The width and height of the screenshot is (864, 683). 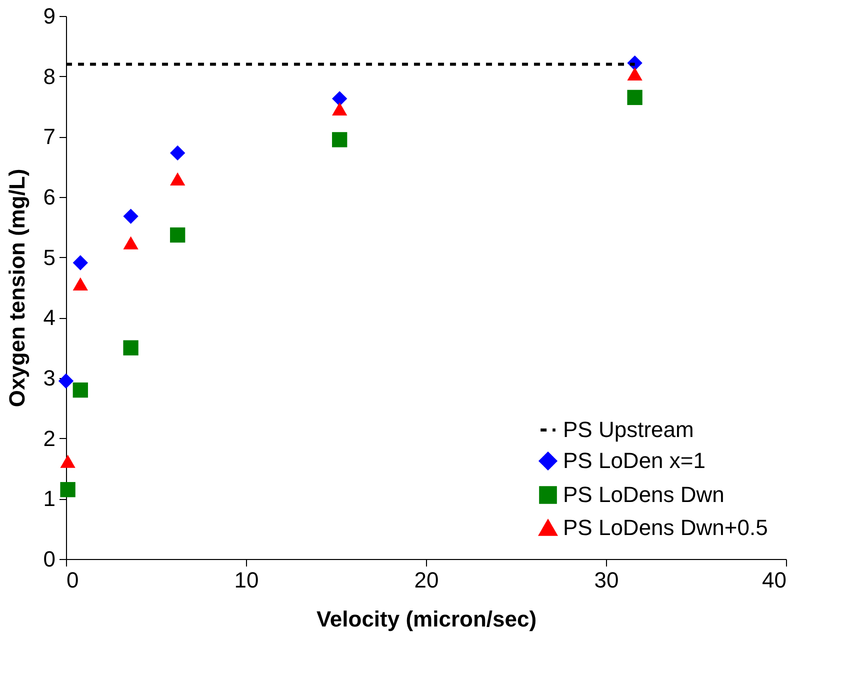 I want to click on y-tick-label: 8, so click(x=49, y=76).